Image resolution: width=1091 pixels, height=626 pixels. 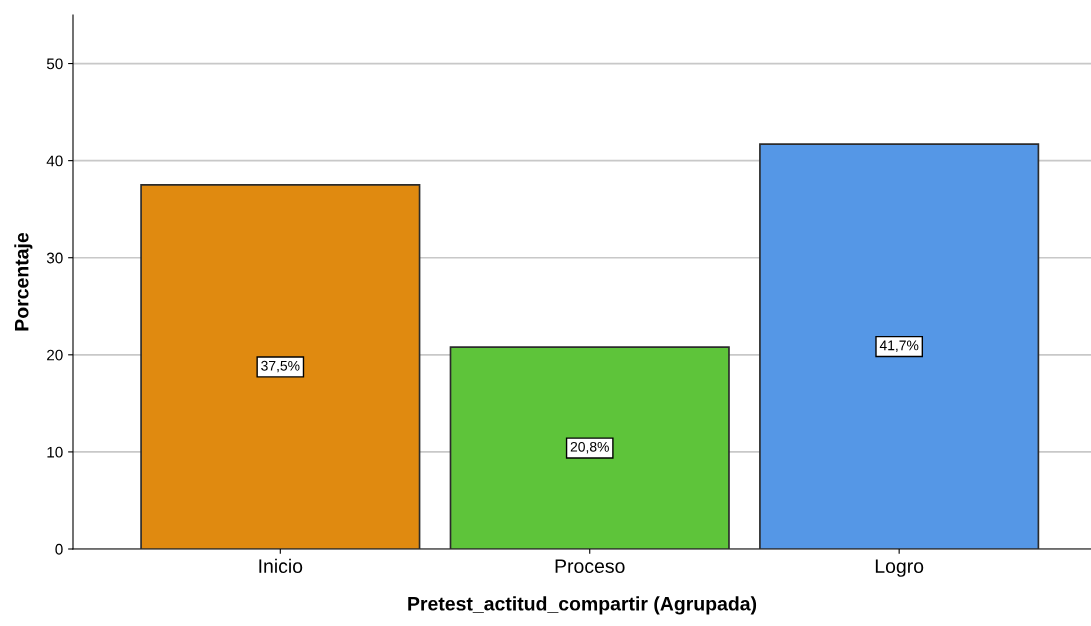 What do you see at coordinates (281, 565) in the screenshot?
I see `x-tick-label: Inicio` at bounding box center [281, 565].